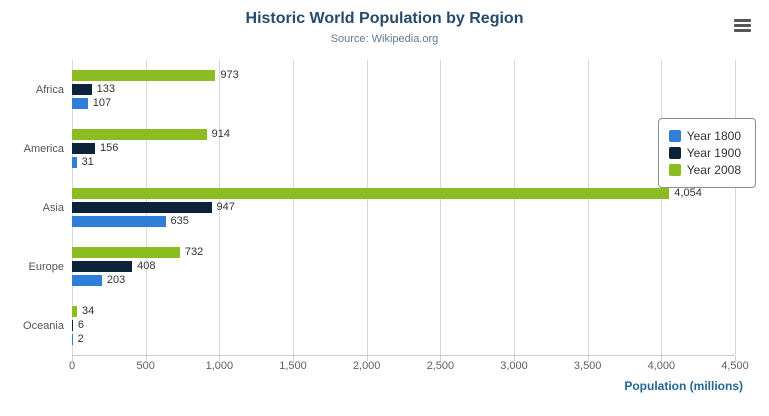 This screenshot has height=416, width=769. Describe the element at coordinates (80, 339) in the screenshot. I see `bar-value-label: 2` at that location.